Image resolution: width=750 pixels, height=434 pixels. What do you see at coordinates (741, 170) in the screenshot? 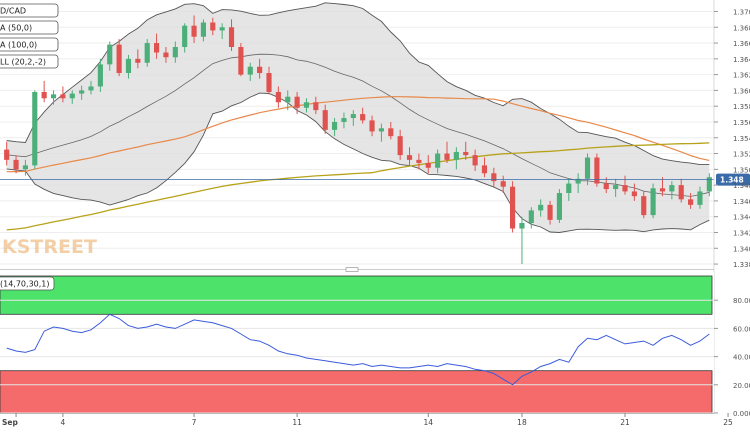
I see `price-tick-label: 1.3500` at bounding box center [741, 170].